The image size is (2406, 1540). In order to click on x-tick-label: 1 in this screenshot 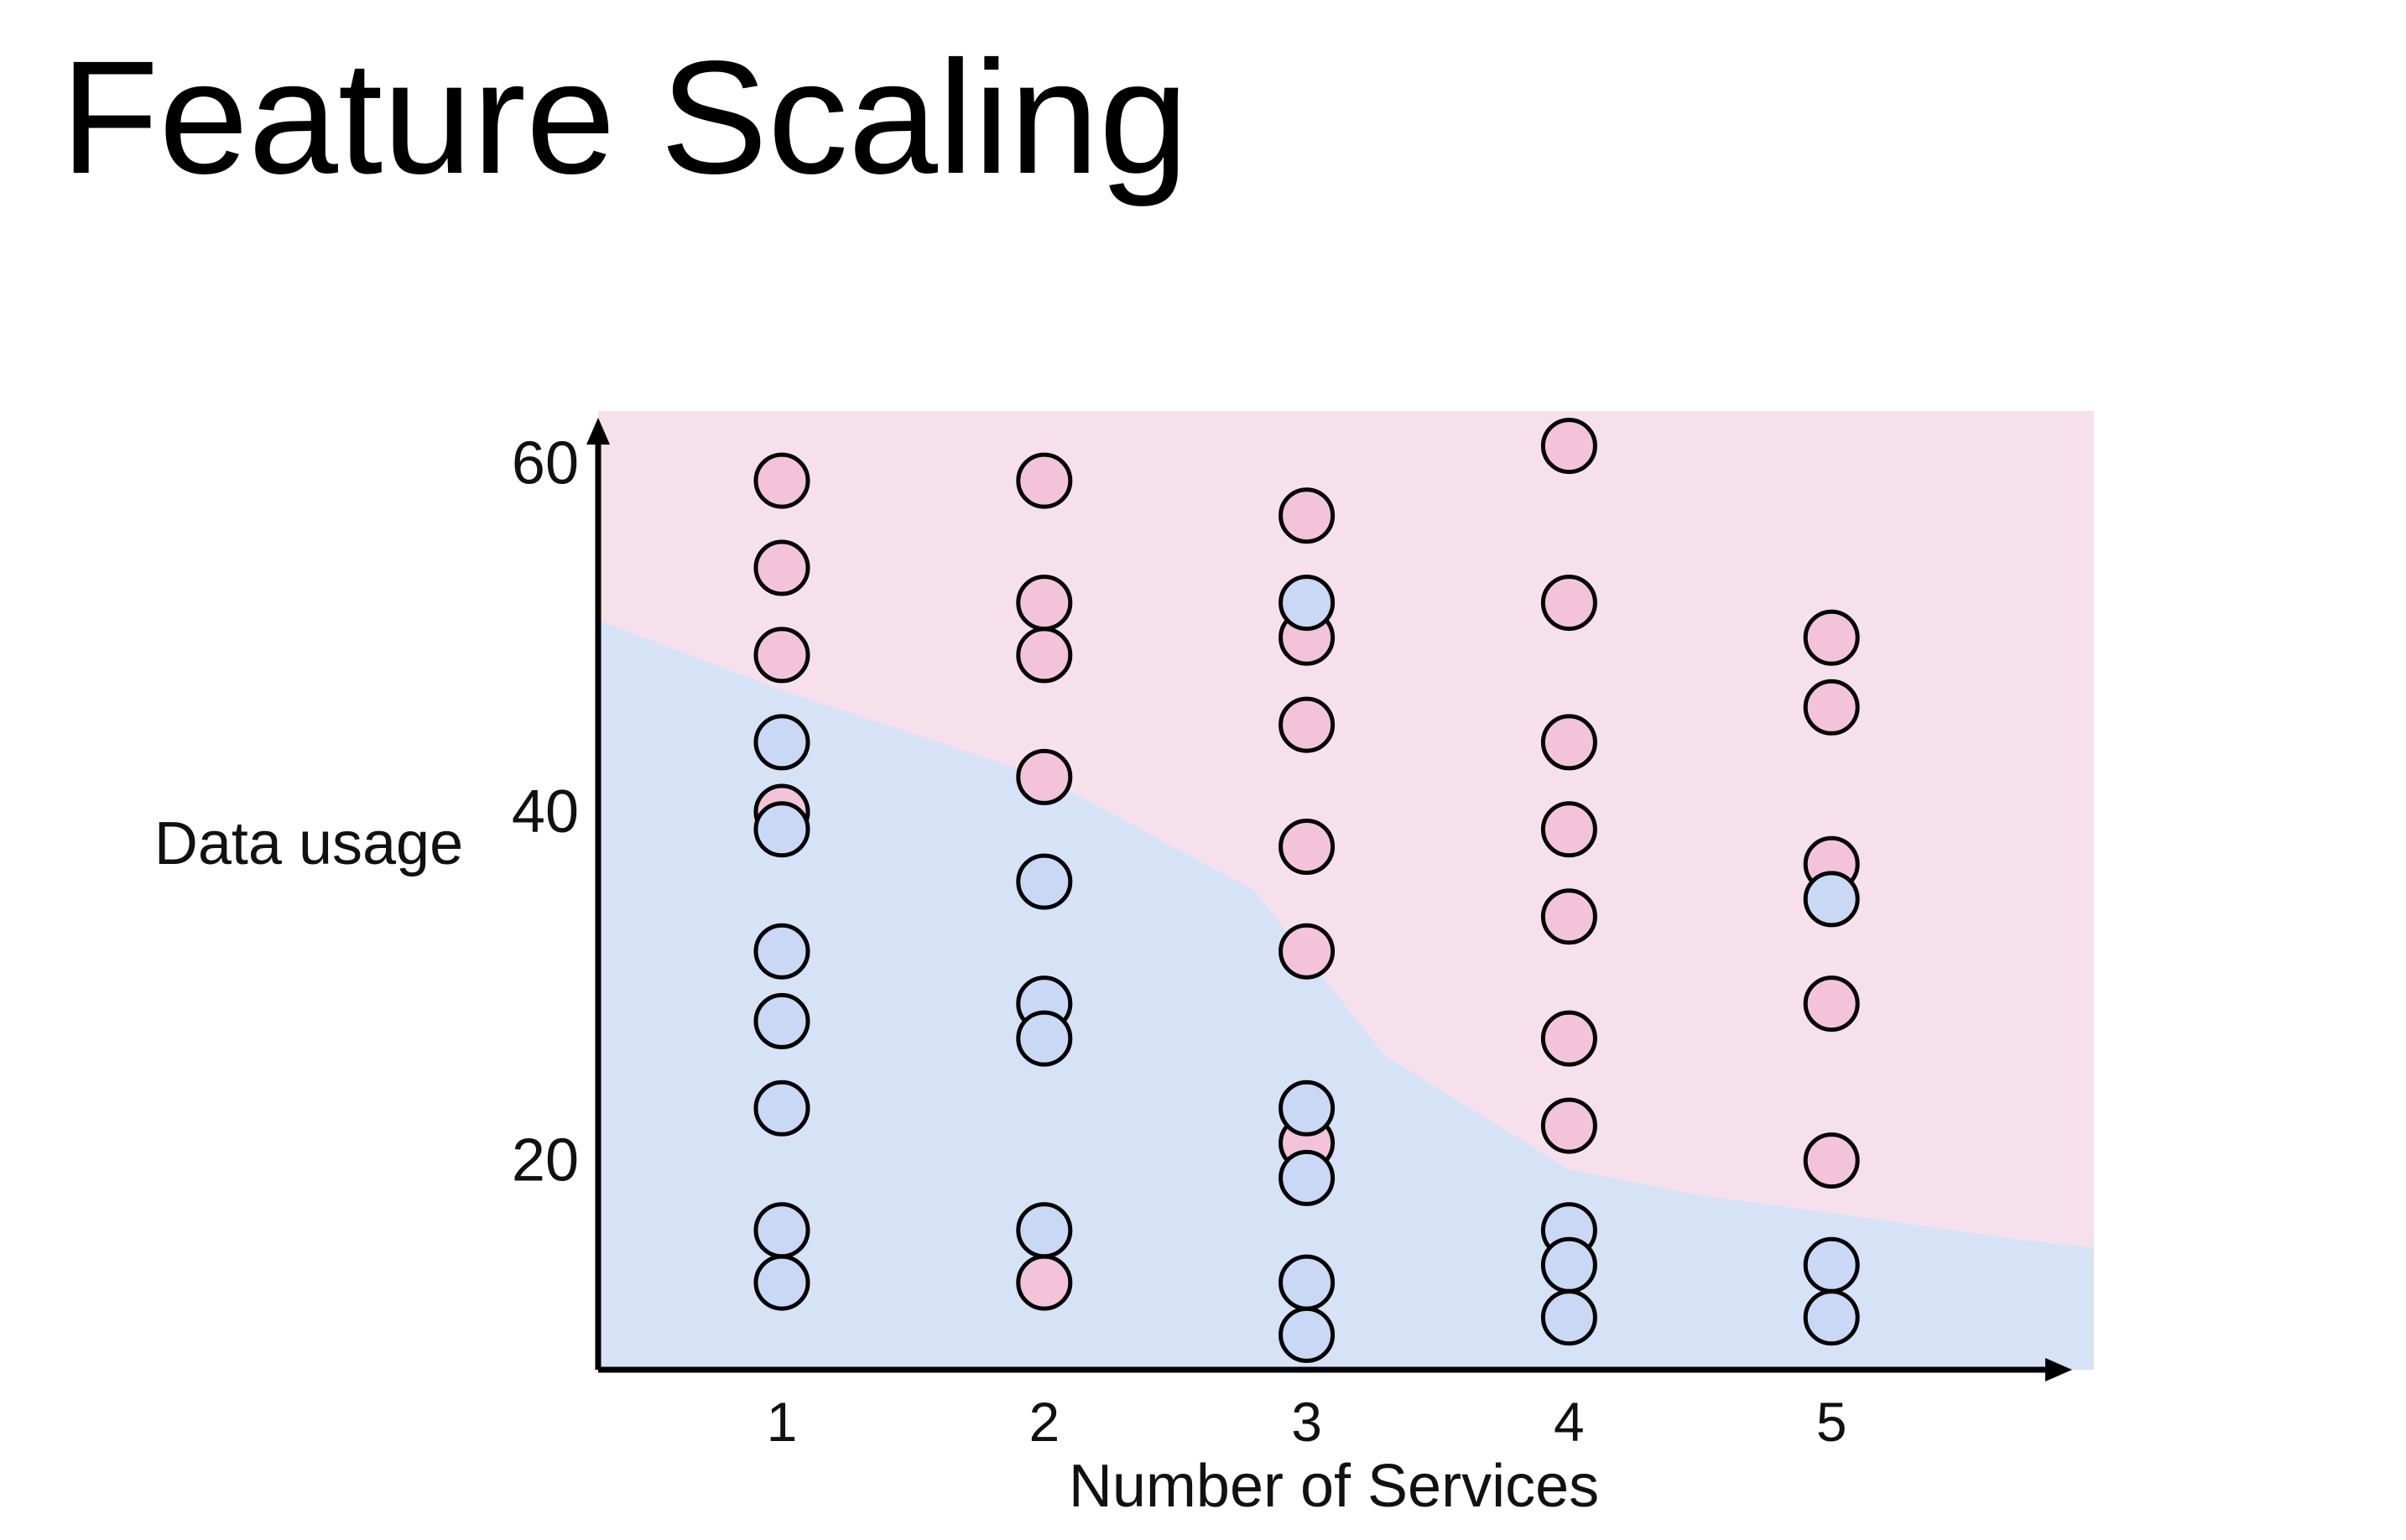, I will do `click(782, 1422)`.